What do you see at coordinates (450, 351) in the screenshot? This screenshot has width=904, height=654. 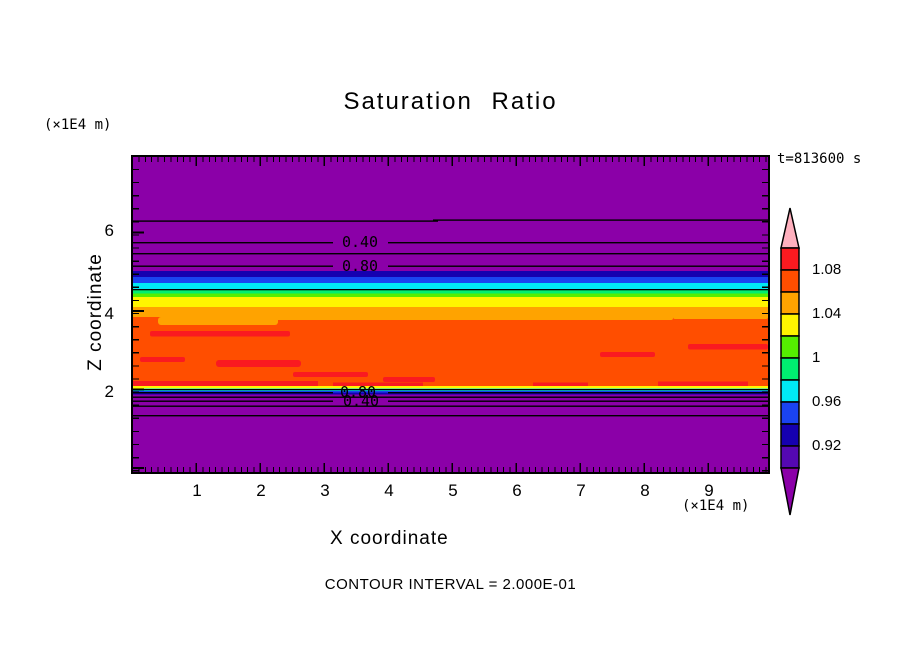 I see `band-orangered-core` at bounding box center [450, 351].